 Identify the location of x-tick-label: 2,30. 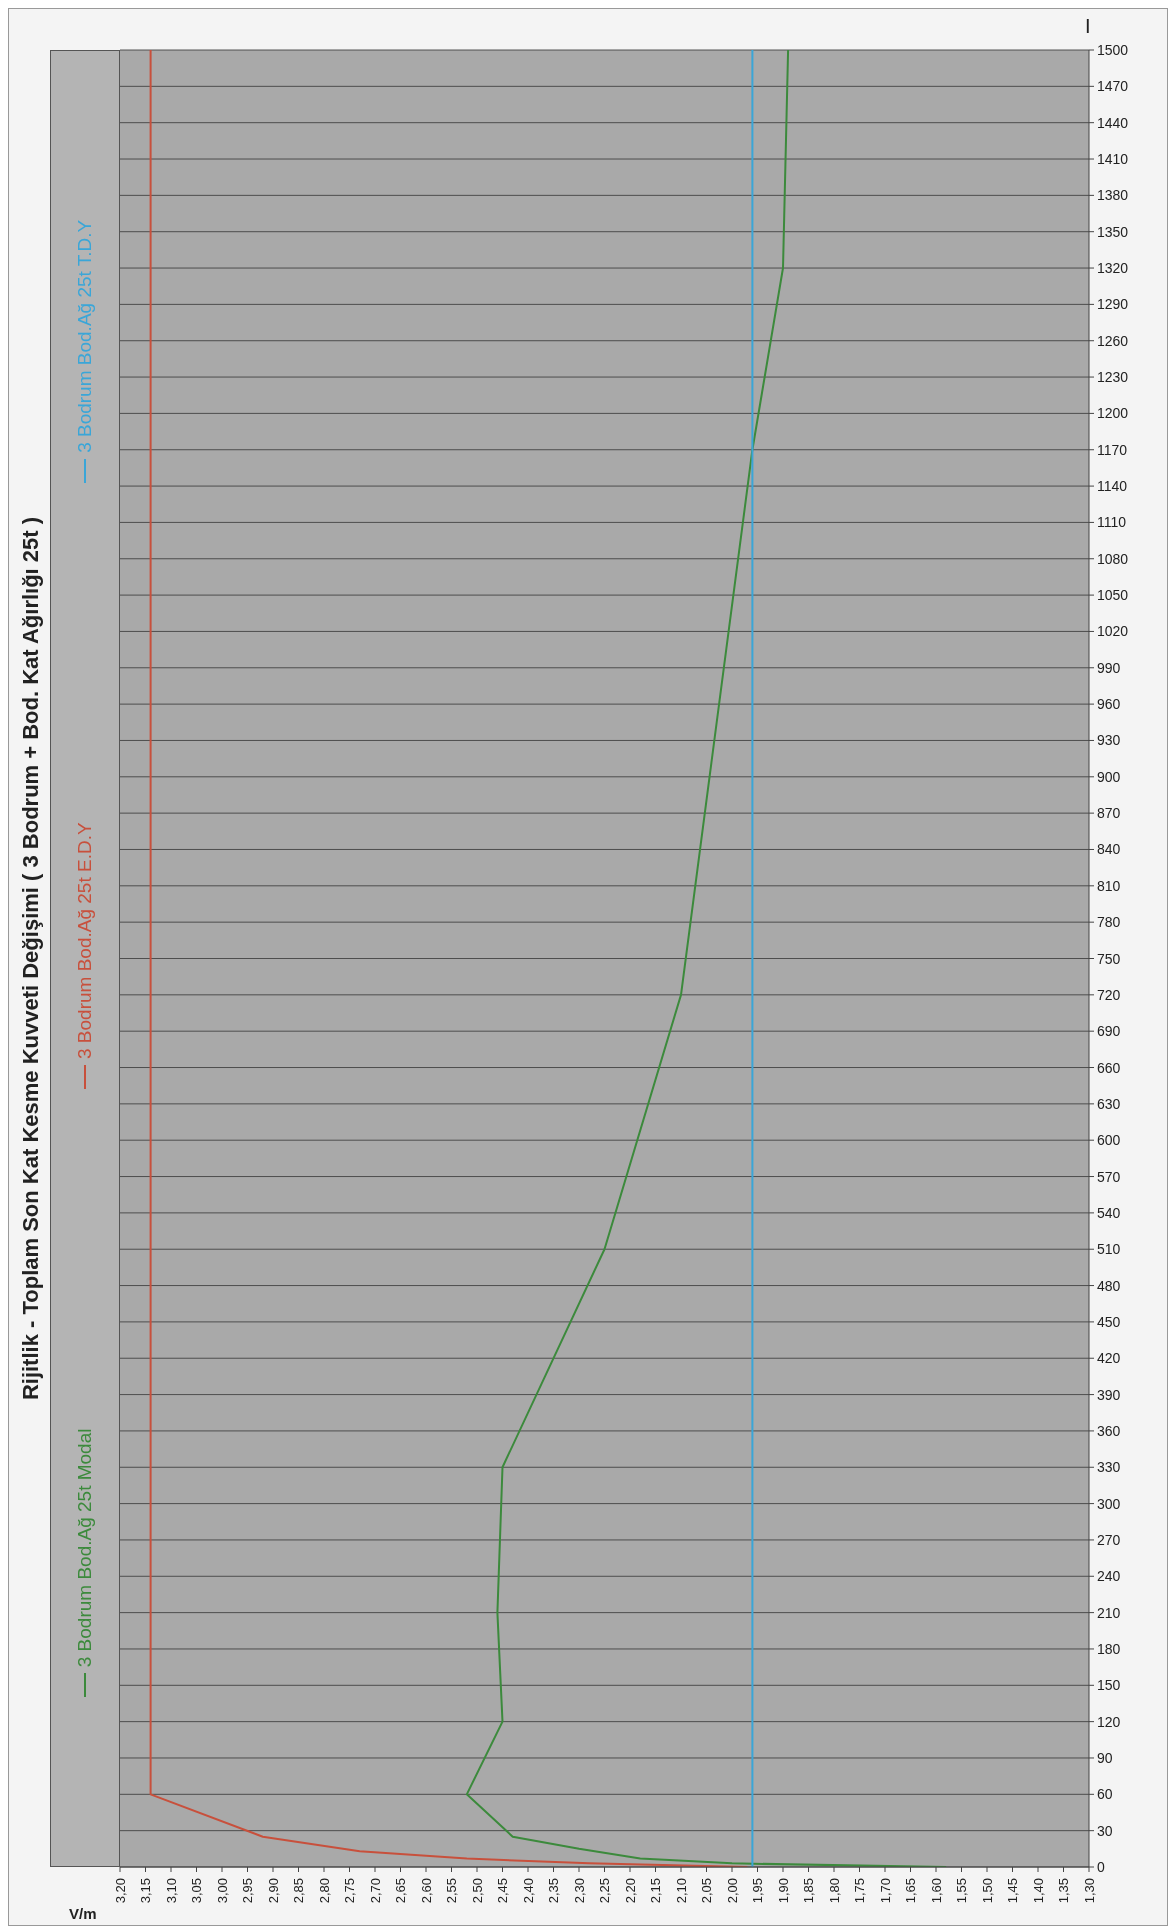
(579, 1891).